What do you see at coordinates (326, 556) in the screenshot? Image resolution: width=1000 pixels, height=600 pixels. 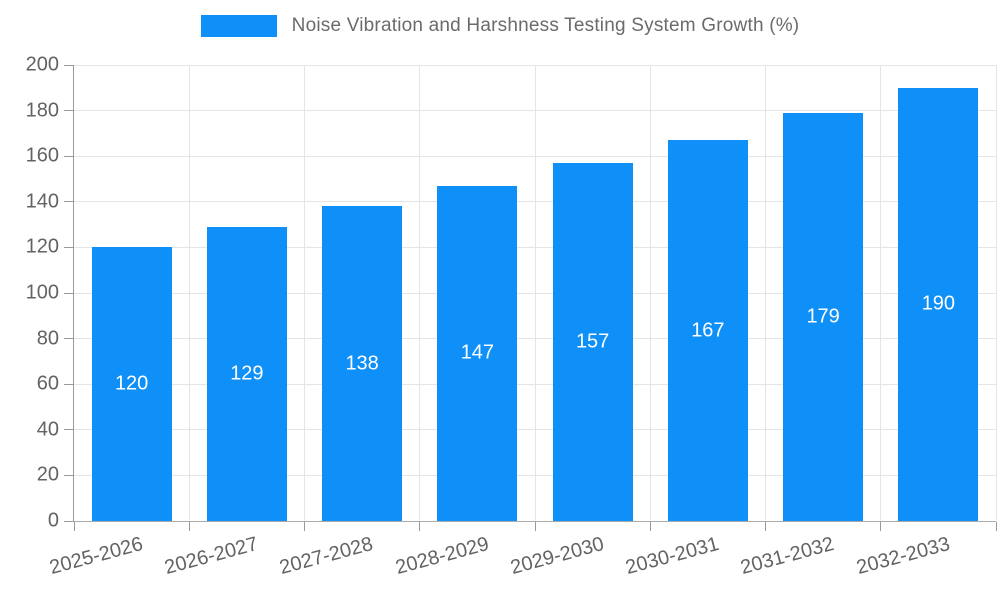 I see `x-tick-label: 2027-2028` at bounding box center [326, 556].